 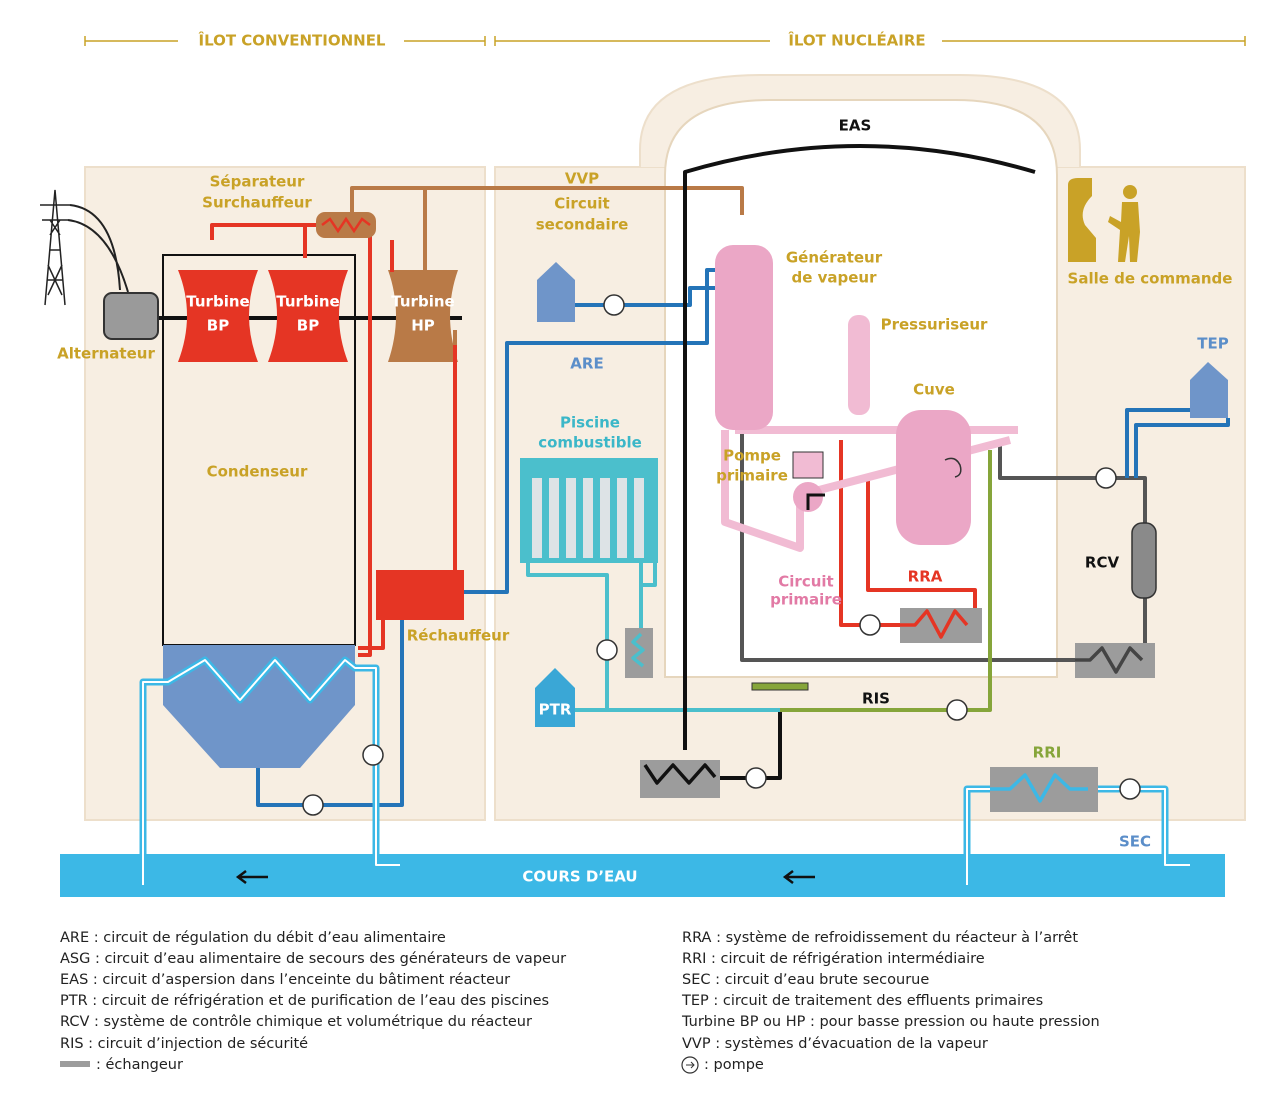 What do you see at coordinates (257, 472) in the screenshot?
I see `condenser-label: Condenseur` at bounding box center [257, 472].